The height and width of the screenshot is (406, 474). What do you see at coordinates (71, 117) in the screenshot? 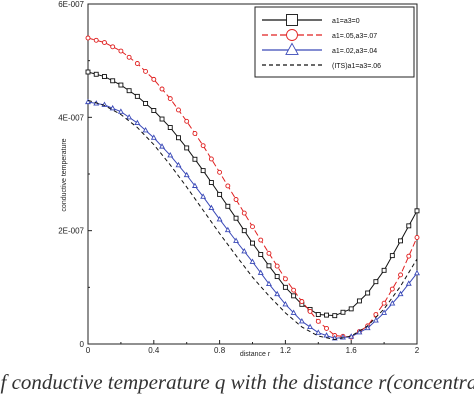
I see `y-tick-label: 4E-007` at bounding box center [71, 117].